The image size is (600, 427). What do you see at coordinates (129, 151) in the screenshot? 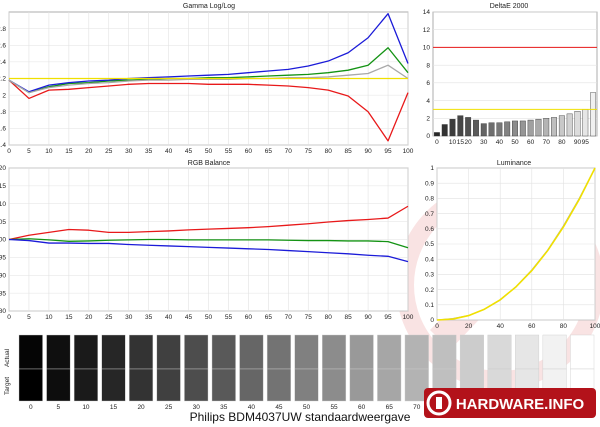
I see `gamma-x-tick-label: 30` at bounding box center [129, 151].